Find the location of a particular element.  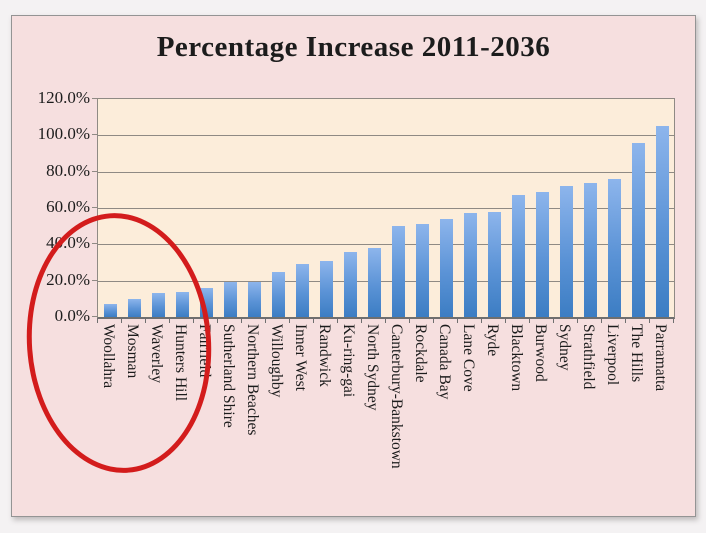

y-tick-label: 0.0% is located at coordinates (72, 315).